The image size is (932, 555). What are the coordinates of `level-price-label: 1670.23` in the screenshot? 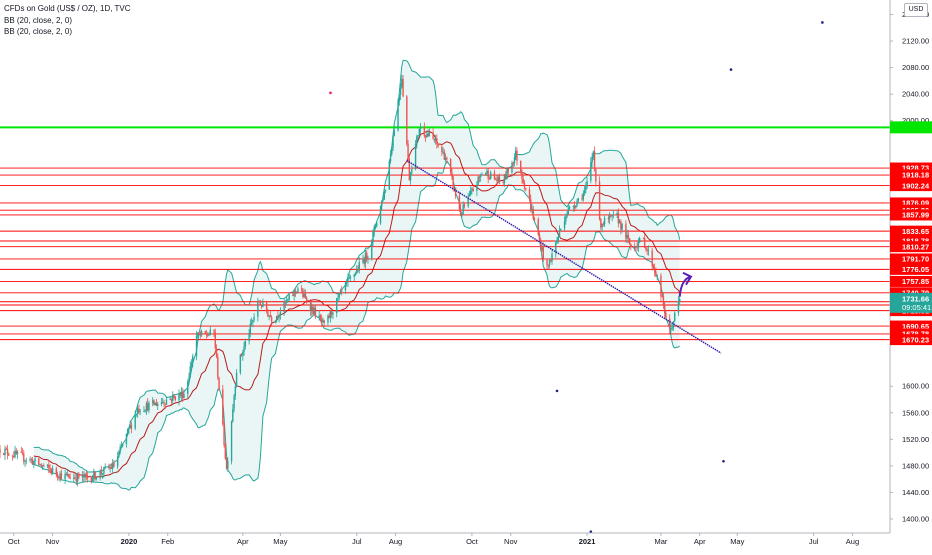 It's located at (915, 339).